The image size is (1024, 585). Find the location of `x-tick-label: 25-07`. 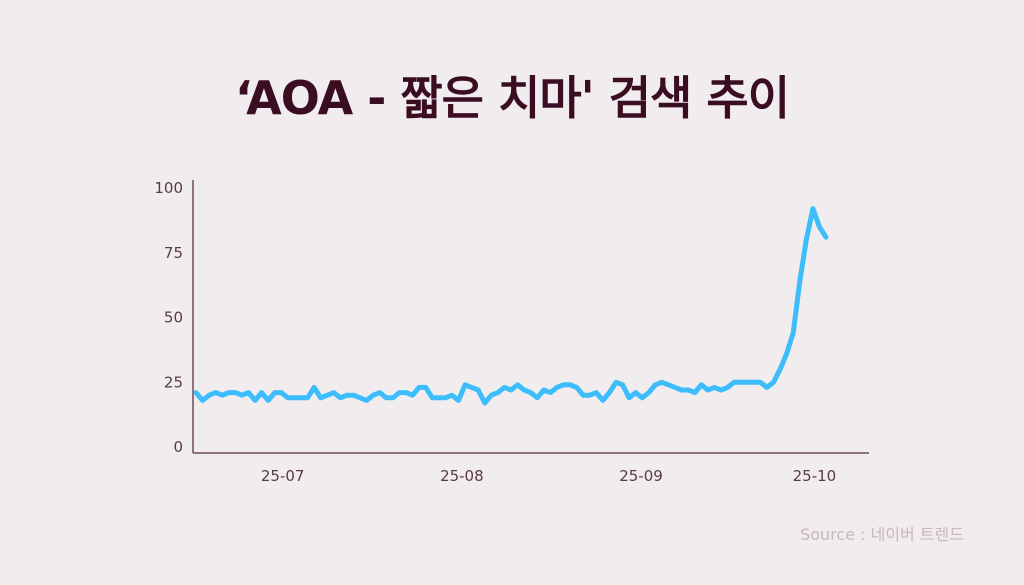

x-tick-label: 25-07 is located at coordinates (283, 476).